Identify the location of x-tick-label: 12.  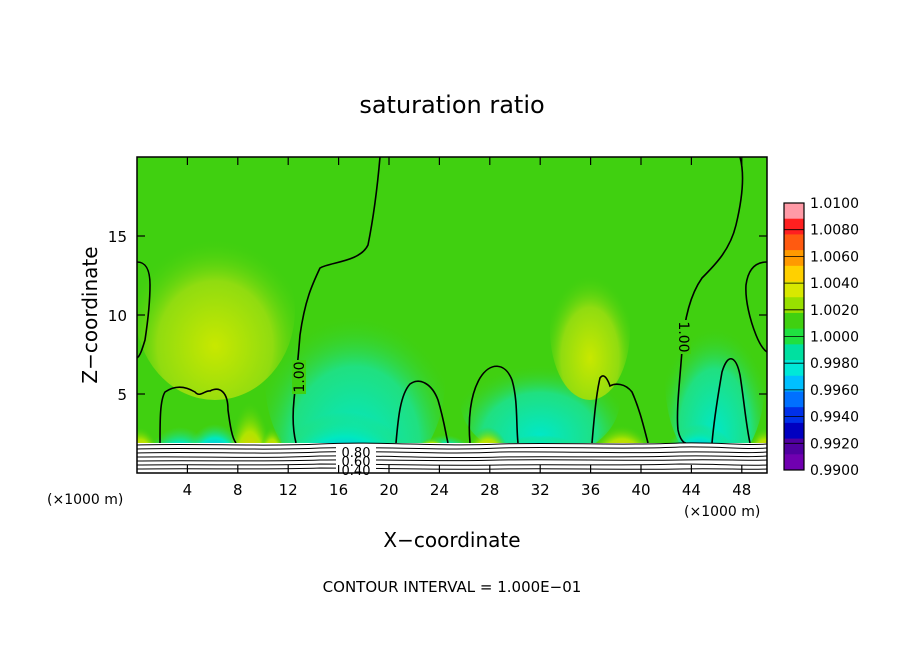
(288, 490).